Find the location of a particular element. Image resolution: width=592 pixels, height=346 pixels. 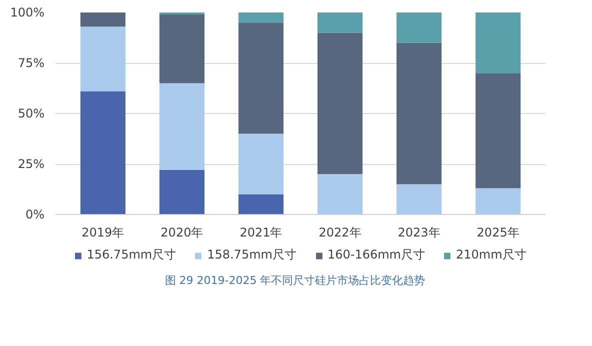

y-tick-label: 100% is located at coordinates (27, 13).